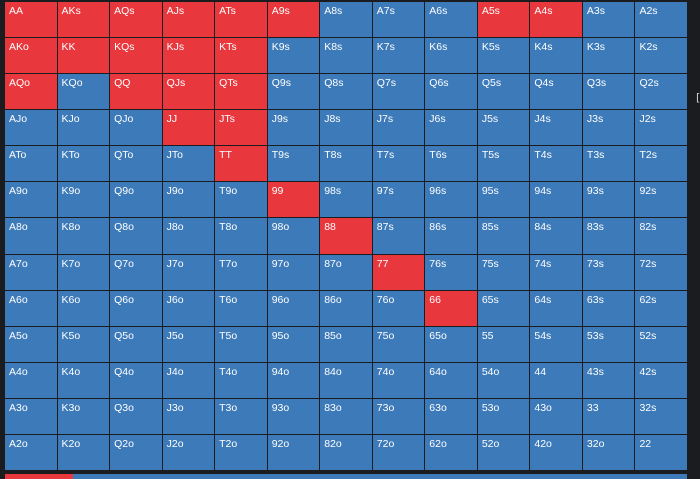  Describe the element at coordinates (293, 416) in the screenshot. I see `hand-cell: 93o` at that location.